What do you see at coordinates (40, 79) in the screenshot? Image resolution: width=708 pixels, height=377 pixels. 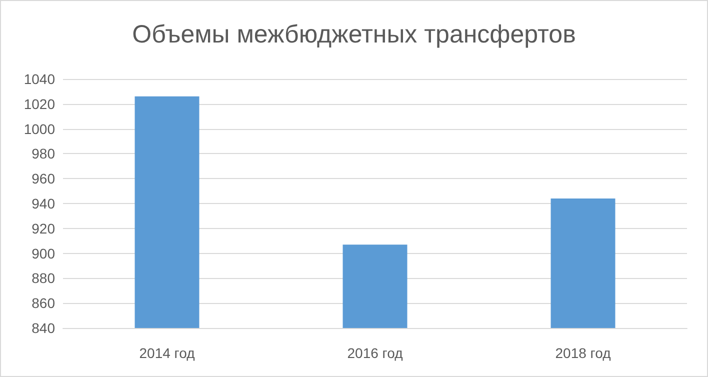 I see `y-tick-label: 1040` at bounding box center [40, 79].